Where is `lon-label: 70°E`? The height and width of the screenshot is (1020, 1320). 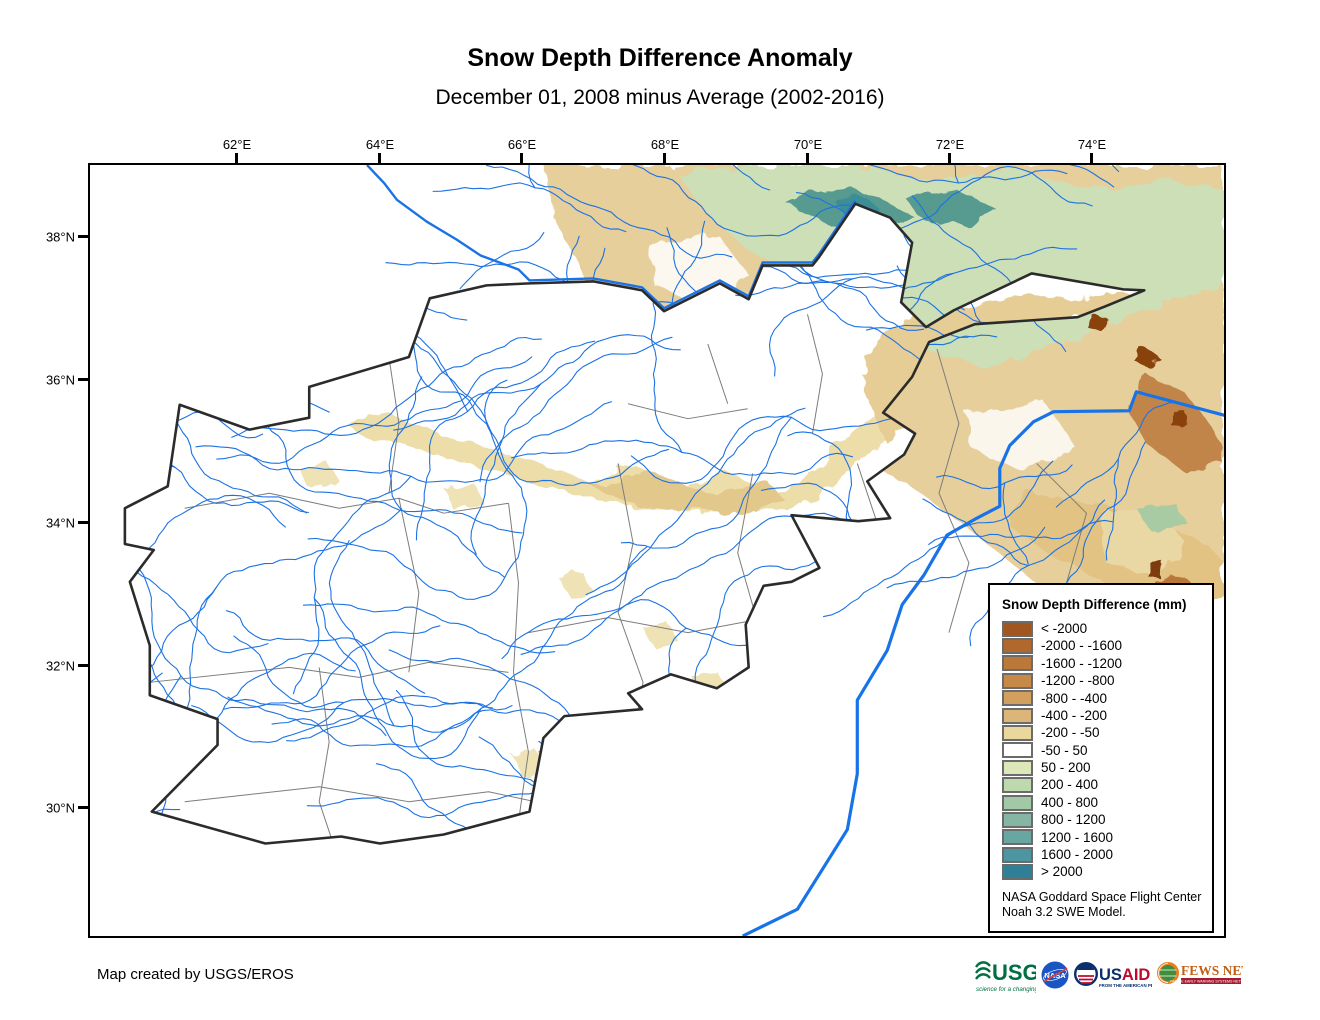 lon-label: 70°E is located at coordinates (808, 144).